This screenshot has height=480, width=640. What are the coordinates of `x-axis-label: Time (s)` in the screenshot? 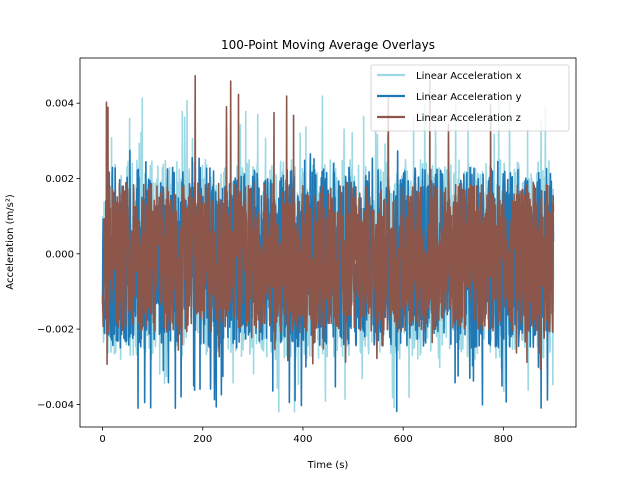 It's located at (328, 465).